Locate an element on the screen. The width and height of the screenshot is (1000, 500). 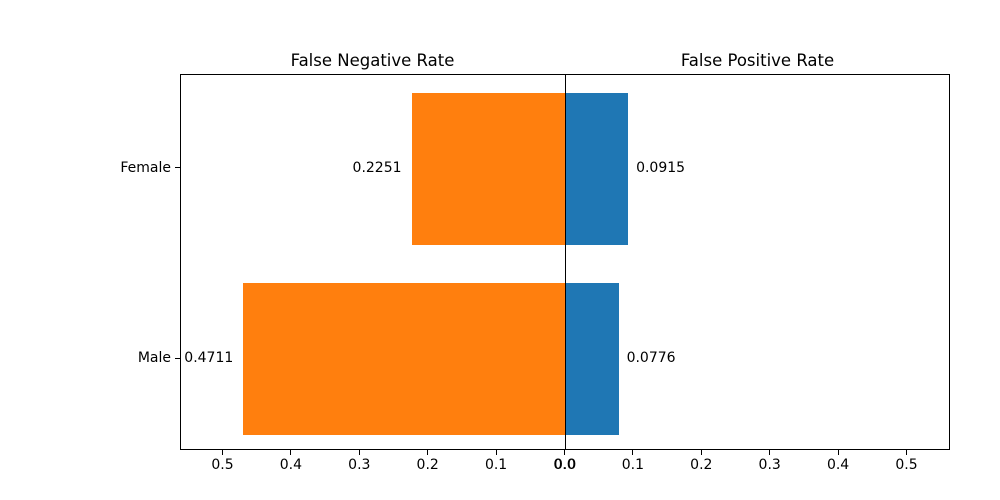
right-axes-title: False Positive Rate is located at coordinates (757, 60).